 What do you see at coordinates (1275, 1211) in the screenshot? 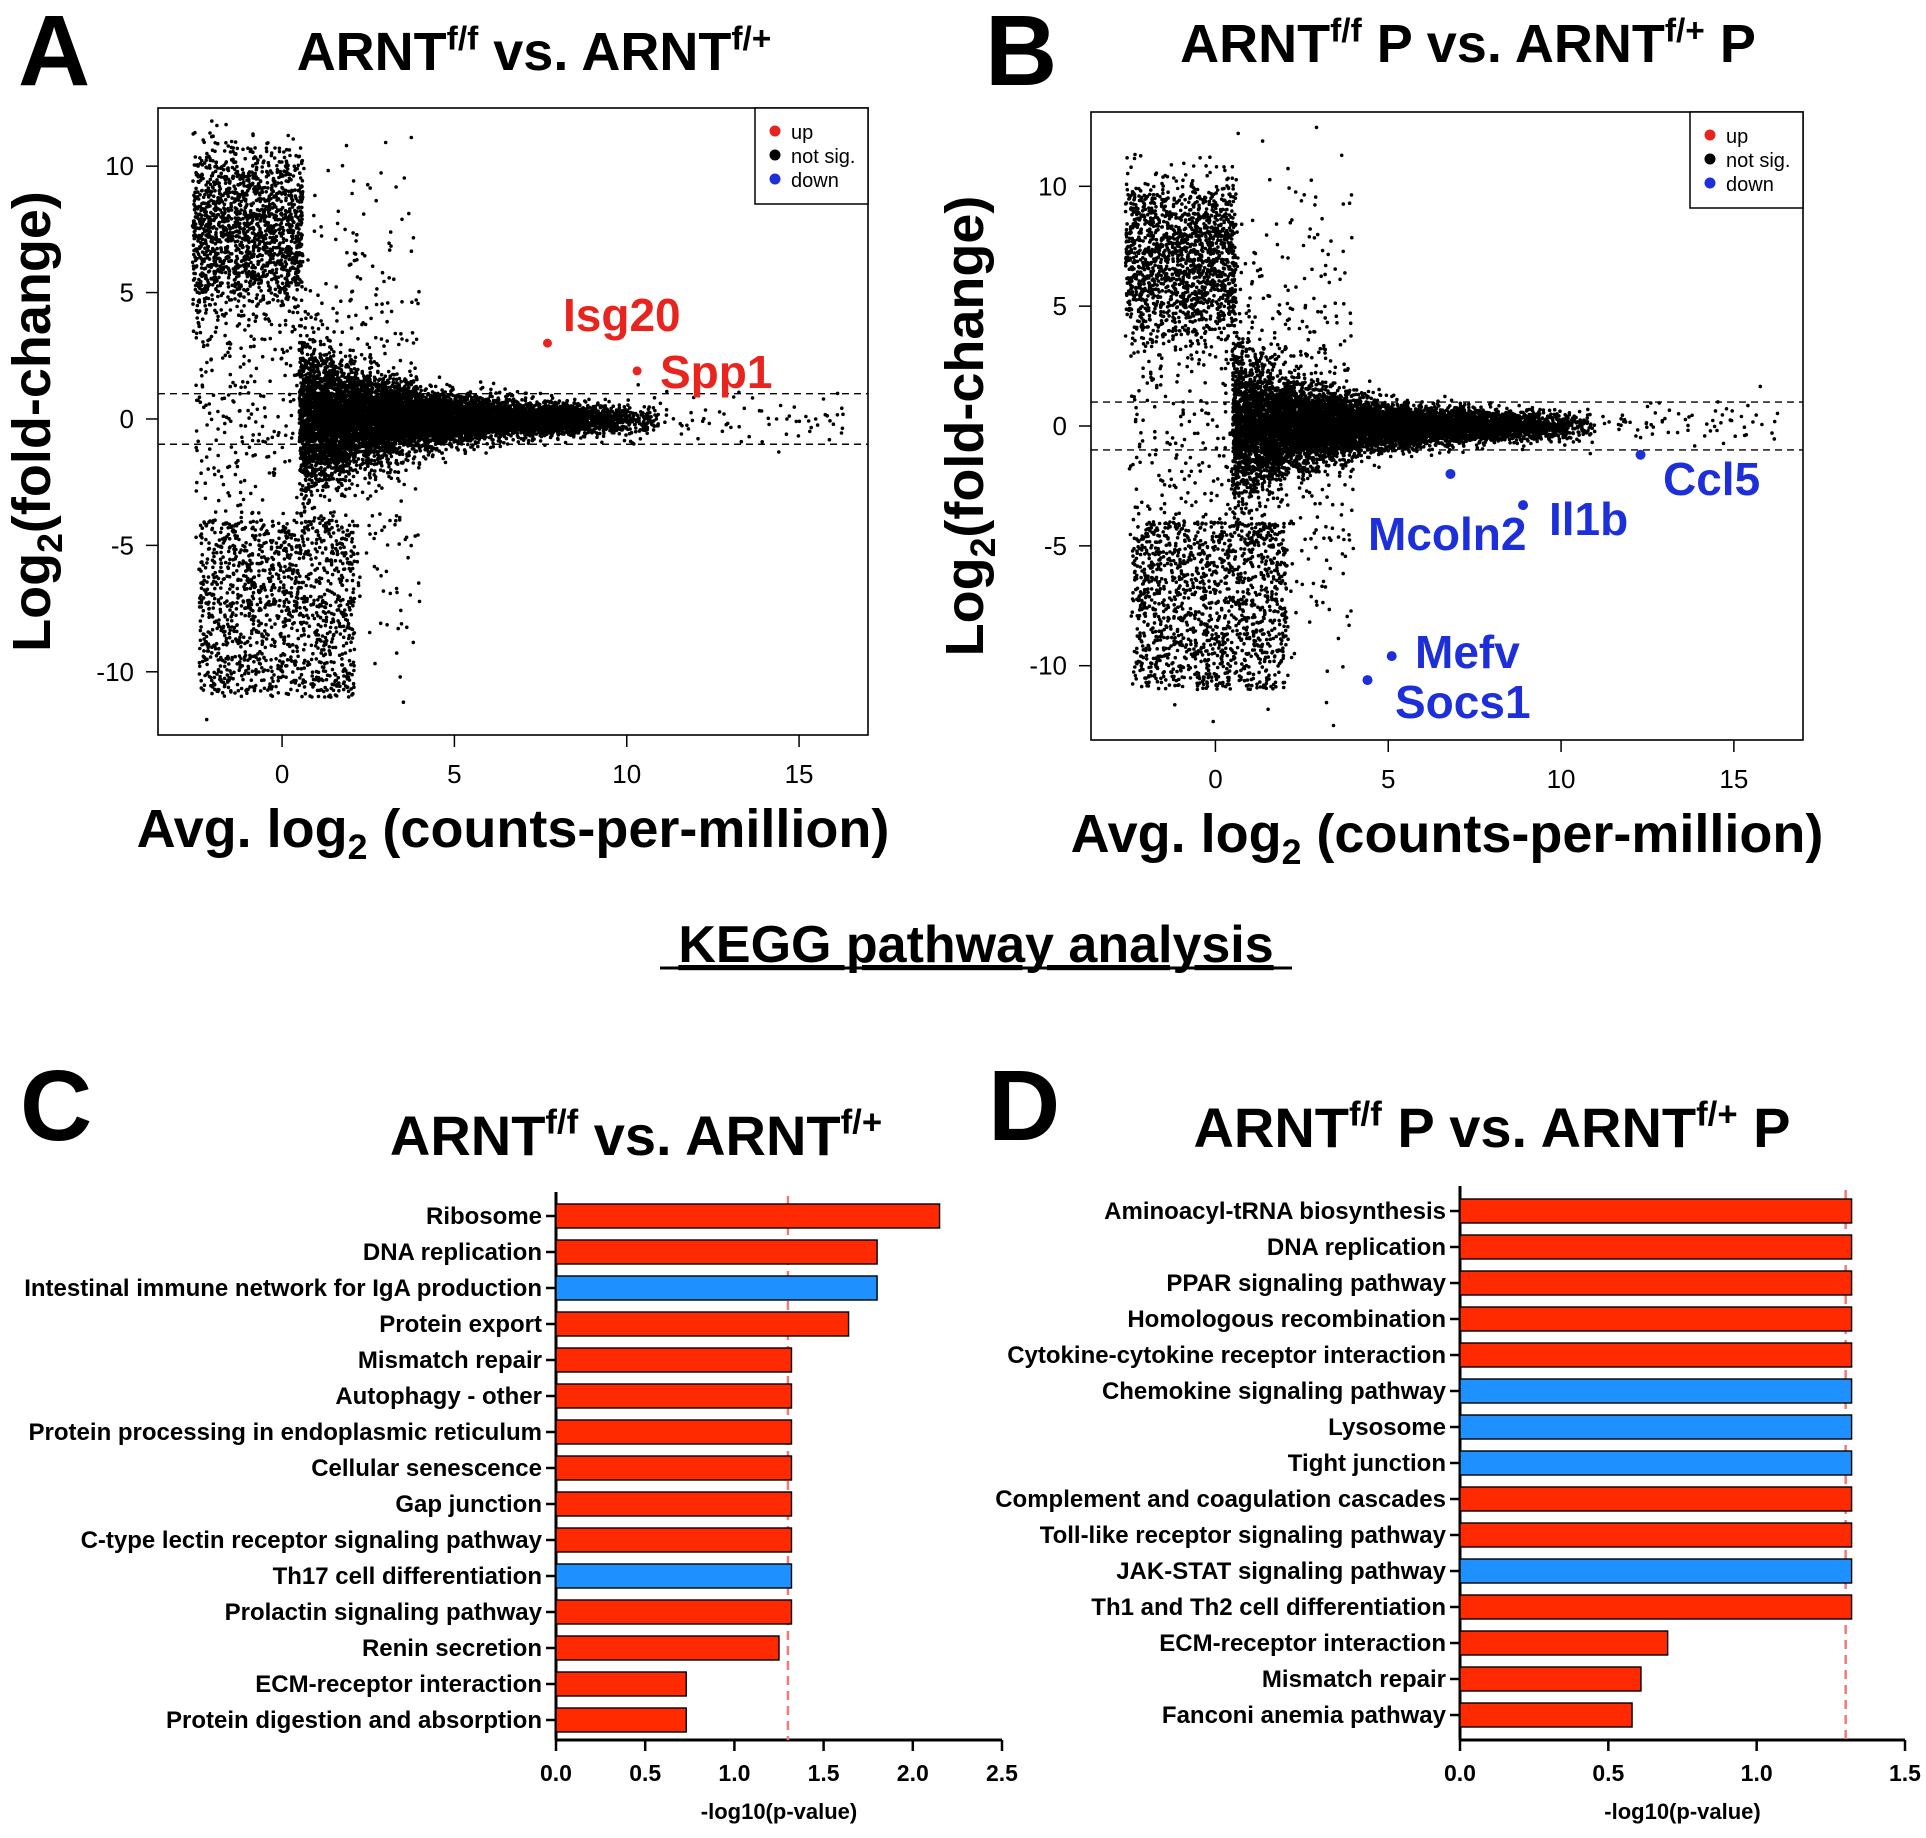
I see `category-label: Aminoacyl-tRNA biosynthesis` at bounding box center [1275, 1211].